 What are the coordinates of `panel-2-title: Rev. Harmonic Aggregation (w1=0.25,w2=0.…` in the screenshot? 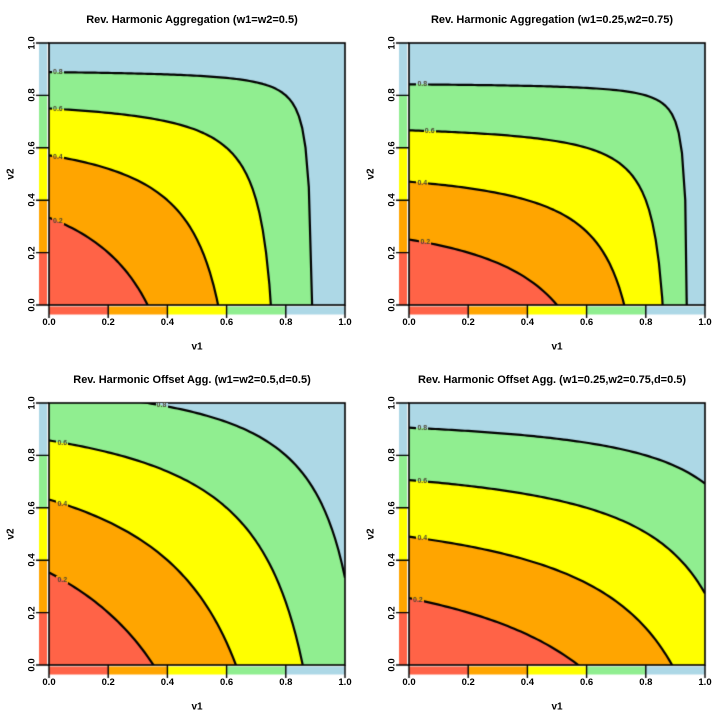 It's located at (552, 20).